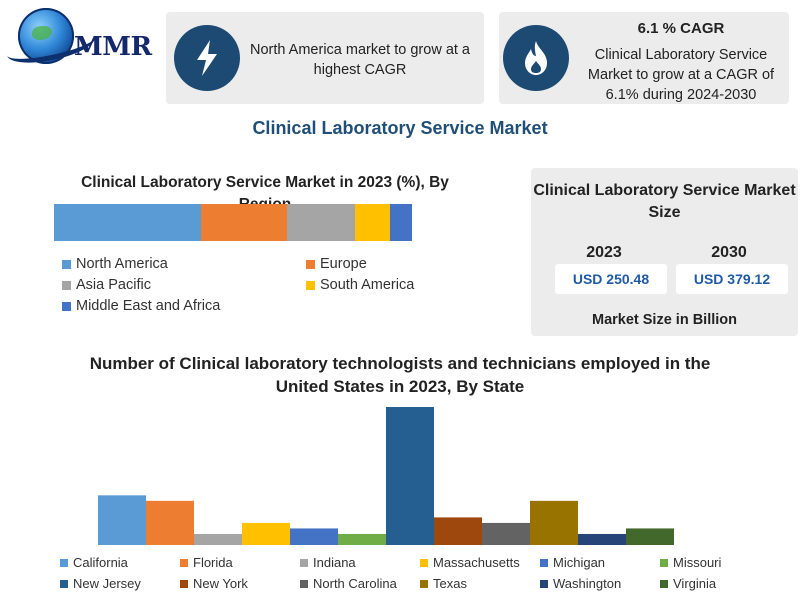 The height and width of the screenshot is (596, 800). I want to click on state-legend-item: North Carolina, so click(348, 583).